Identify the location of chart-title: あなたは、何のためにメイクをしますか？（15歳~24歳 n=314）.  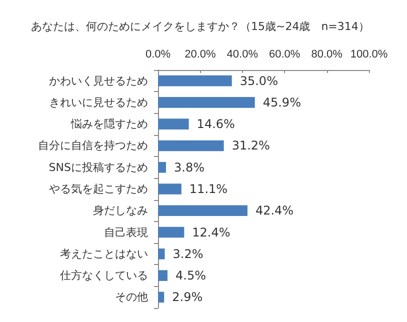
(200, 26).